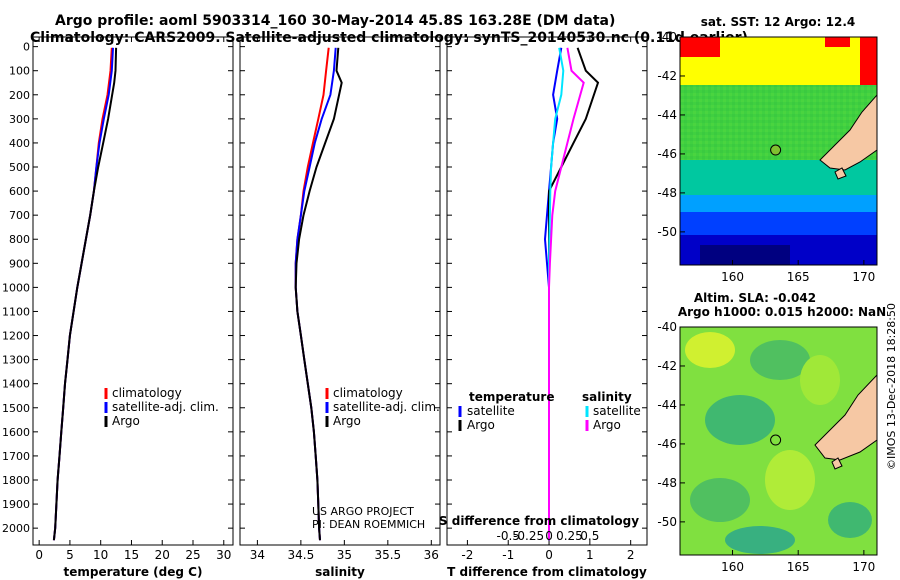  Describe the element at coordinates (491, 411) in the screenshot. I see `difference-legend-label-temperature: satellite` at that location.